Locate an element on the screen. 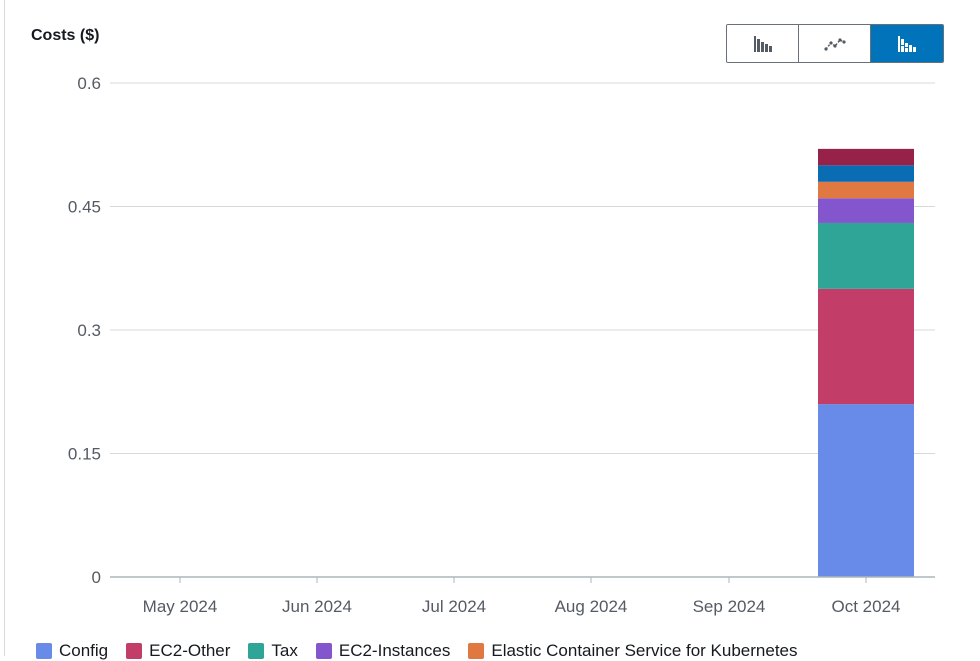 The image size is (980, 661). bar-chart-button is located at coordinates (763, 43).